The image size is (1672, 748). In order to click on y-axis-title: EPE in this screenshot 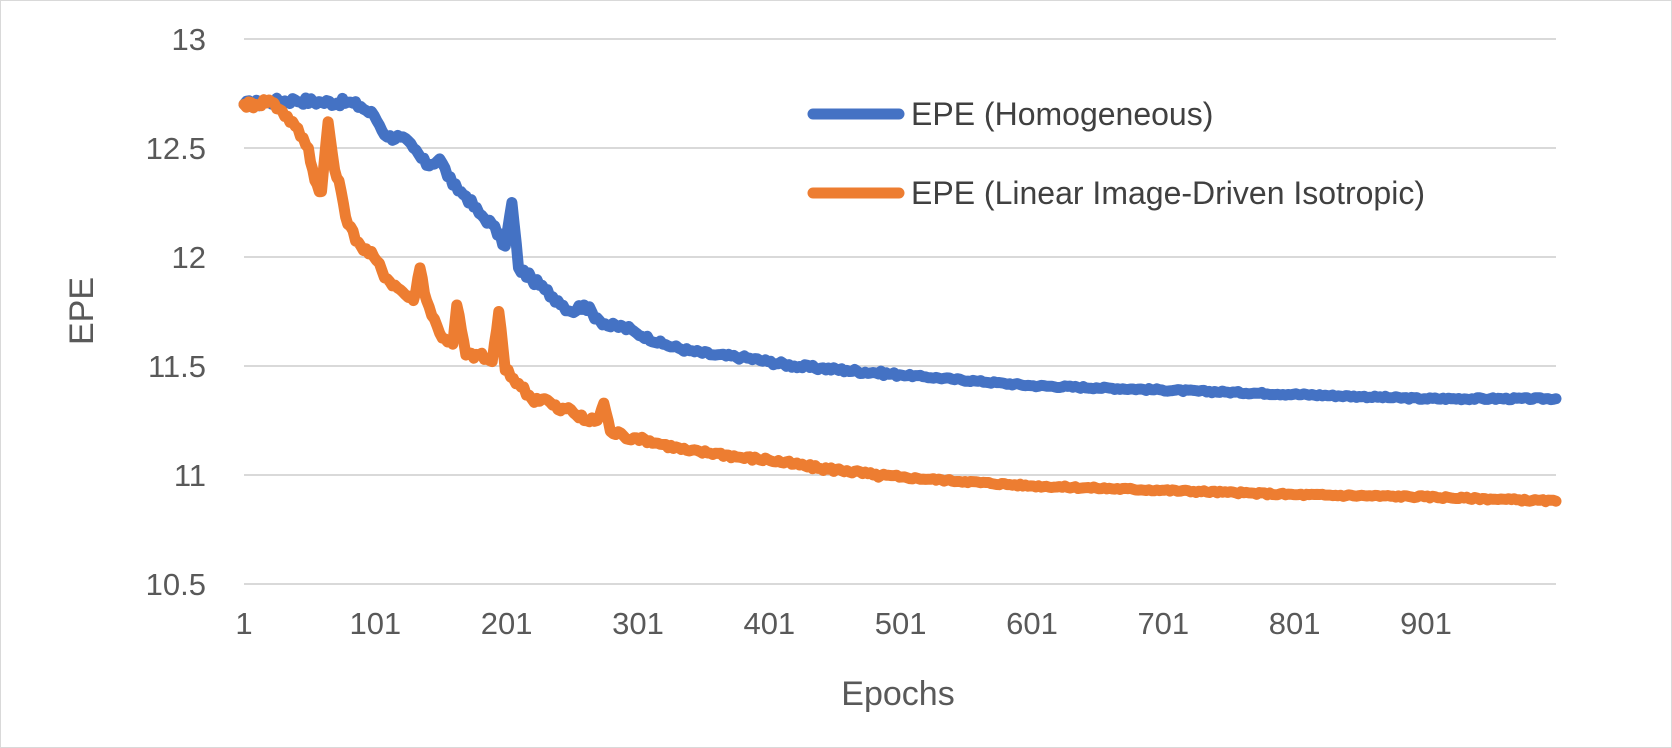, I will do `click(82, 311)`.